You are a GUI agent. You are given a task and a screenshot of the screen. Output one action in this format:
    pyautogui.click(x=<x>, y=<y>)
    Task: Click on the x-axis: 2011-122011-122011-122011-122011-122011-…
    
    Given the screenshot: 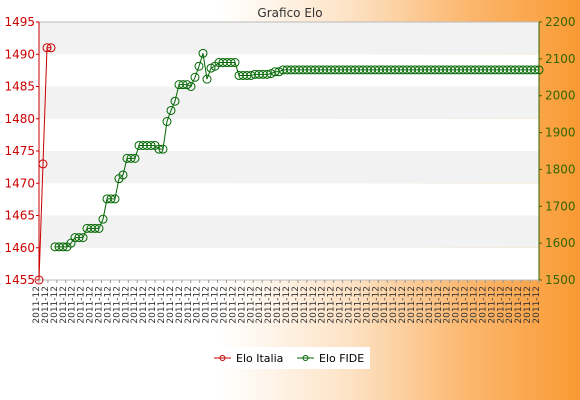 What is the action you would take?
    pyautogui.click(x=287, y=302)
    